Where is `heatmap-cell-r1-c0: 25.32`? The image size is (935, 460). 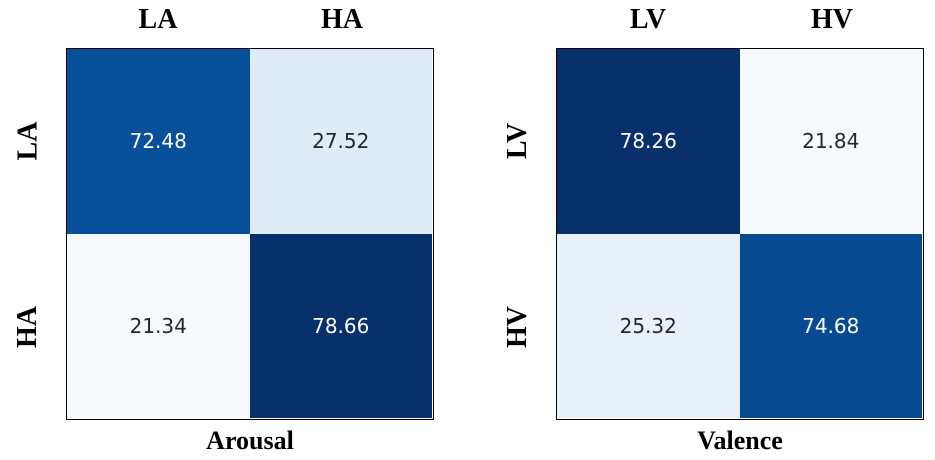 heatmap-cell-r1-c0: 25.32 is located at coordinates (648, 325).